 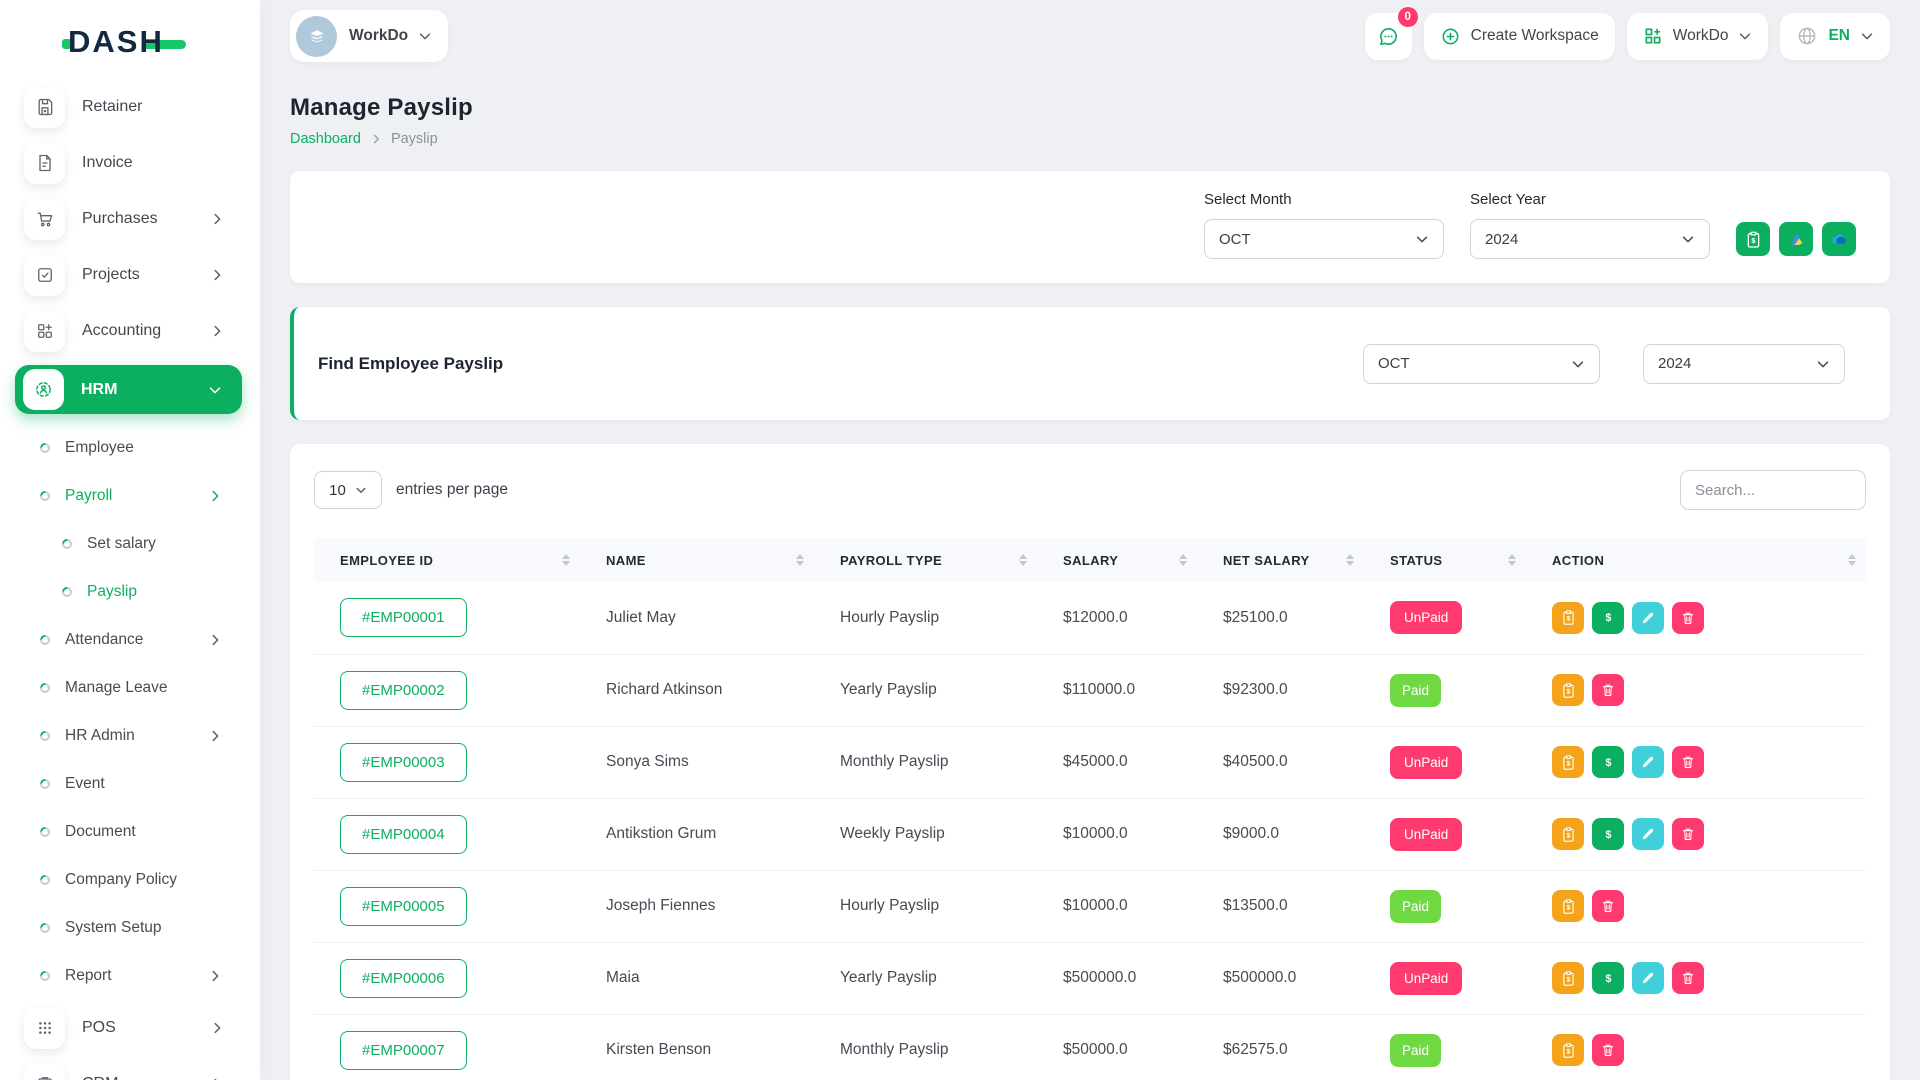 What do you see at coordinates (348, 490) in the screenshot?
I see `entries-per-page-select: 10` at bounding box center [348, 490].